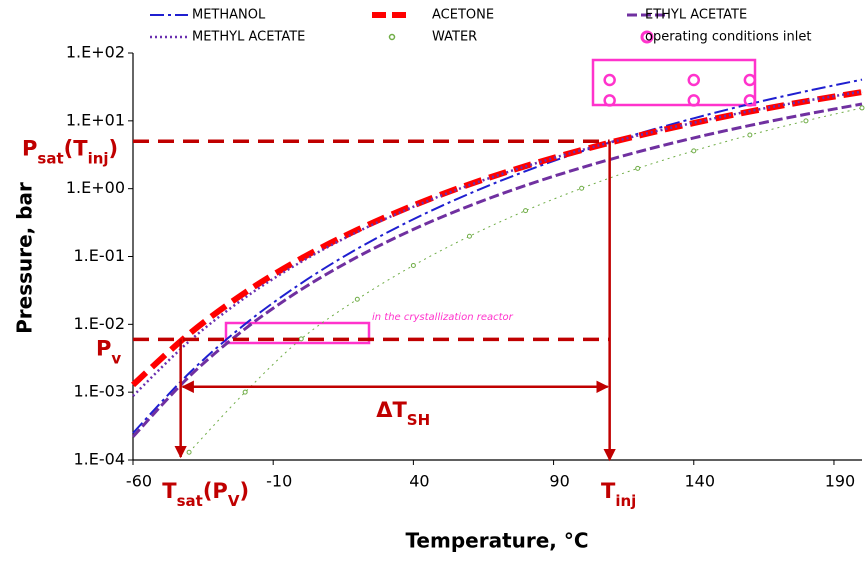  I want to click on label-part: ΔT, so click(391, 410).